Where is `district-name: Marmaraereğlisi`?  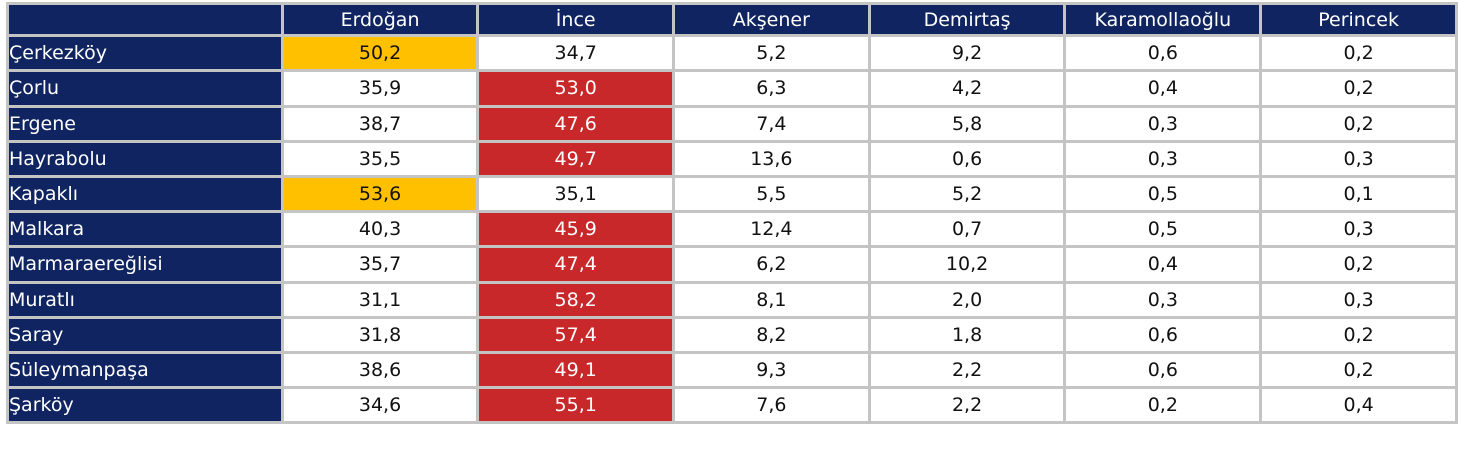 district-name: Marmaraereğlisi is located at coordinates (145, 266).